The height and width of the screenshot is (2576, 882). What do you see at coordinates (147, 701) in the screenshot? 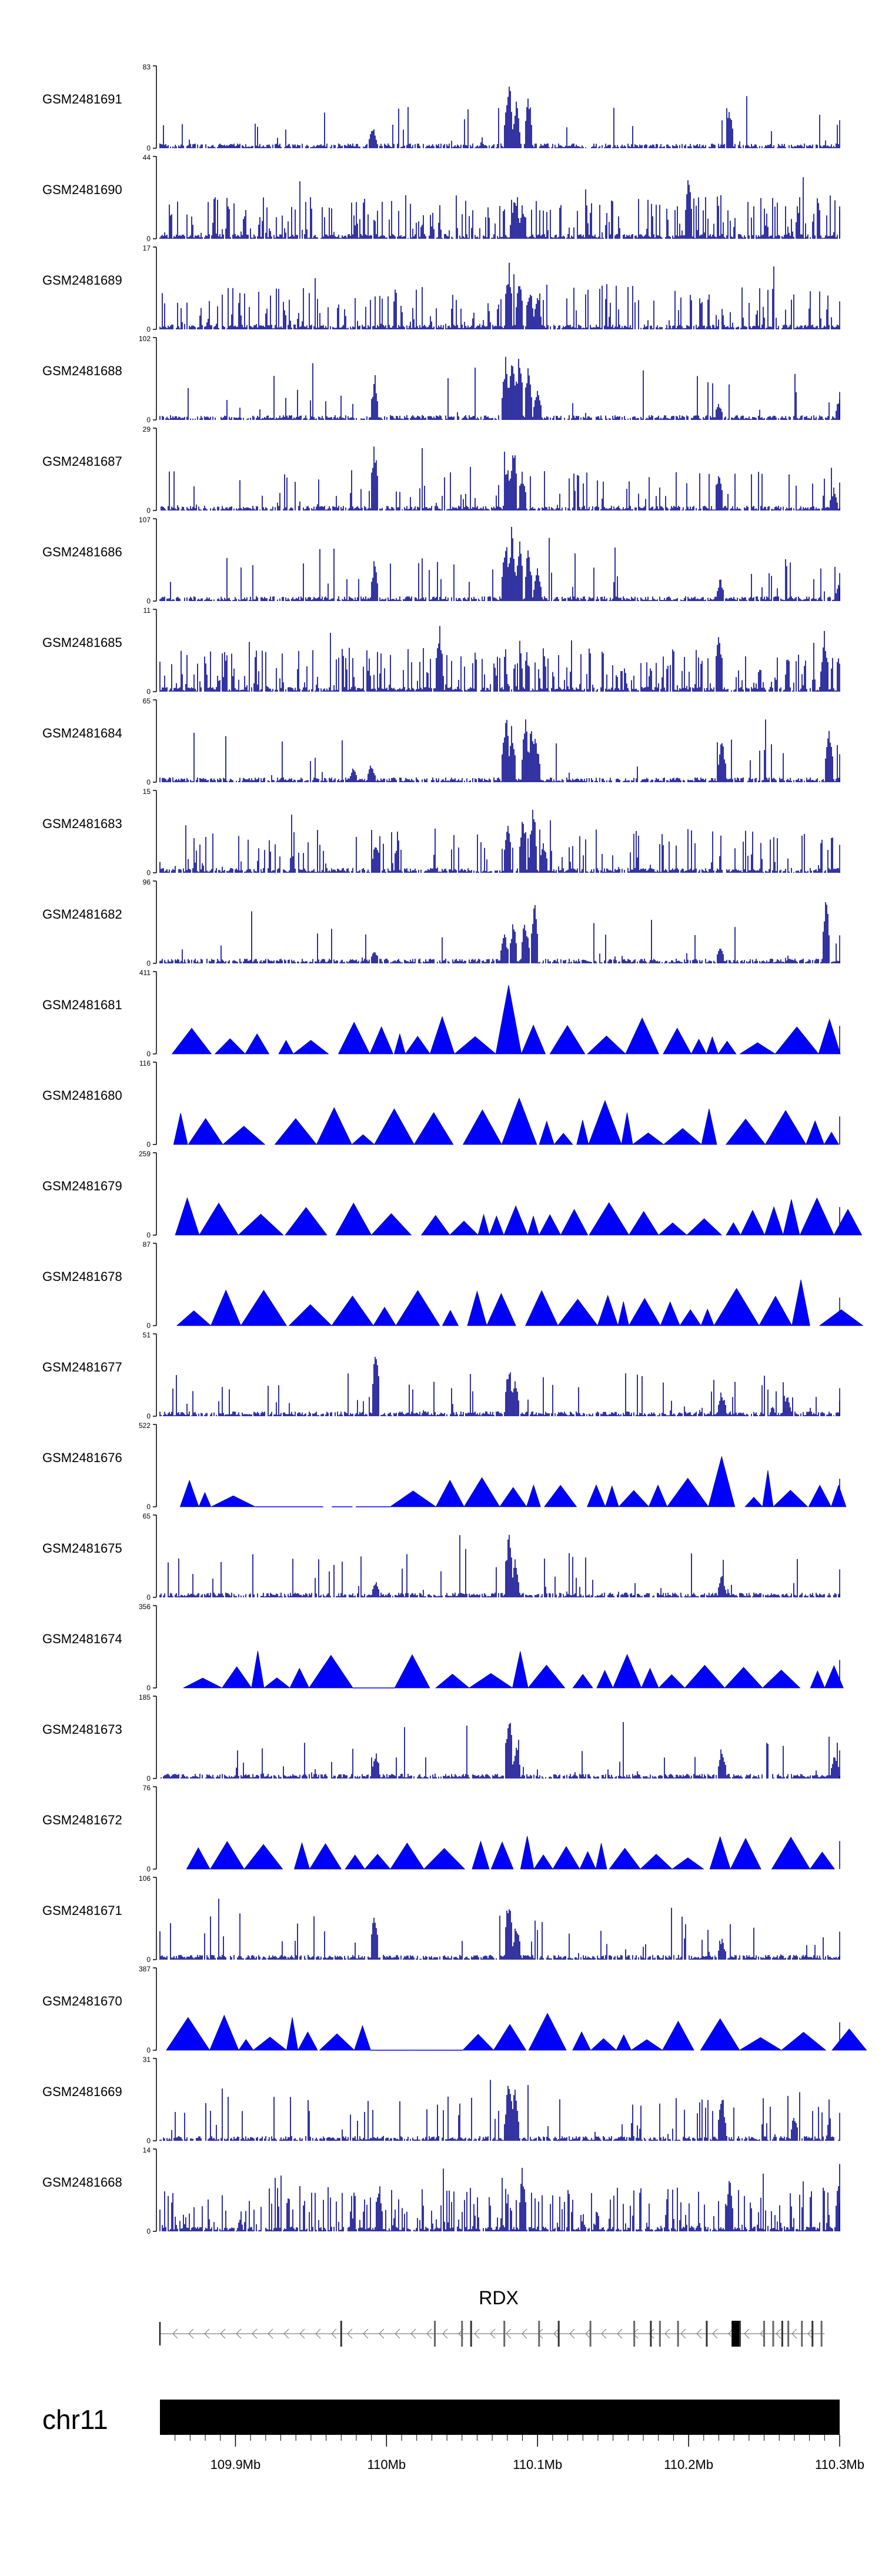
I see `y-max-label: 65` at bounding box center [147, 701].